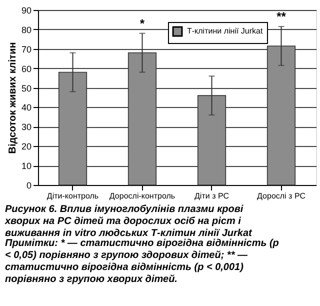 This screenshot has width=320, height=306. Describe the element at coordinates (142, 261) in the screenshot. I see `text: Примітки: * — статистично вірогідна відмінність (p < 0,05) порівняно з групою здорових дітей; ** — статистично вірогідна відмінність (p < 0,001) порівняно з групою хворих дітей.` at that location.